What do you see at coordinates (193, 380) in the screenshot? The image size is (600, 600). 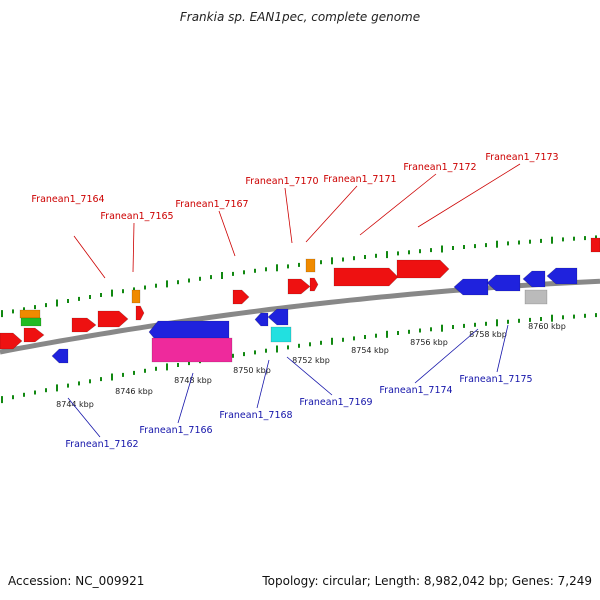 I see `scale-label: 8748 kbp` at bounding box center [193, 380].